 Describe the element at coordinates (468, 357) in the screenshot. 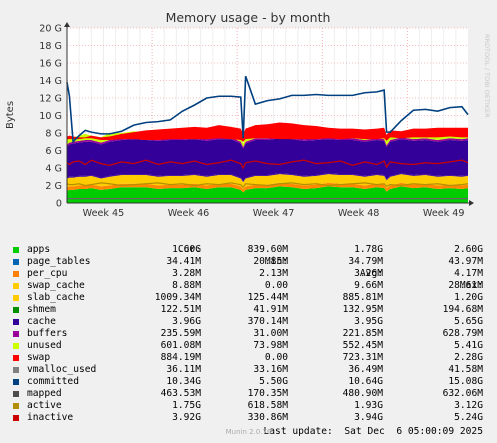

I see `legend-max: 2.28G` at that location.